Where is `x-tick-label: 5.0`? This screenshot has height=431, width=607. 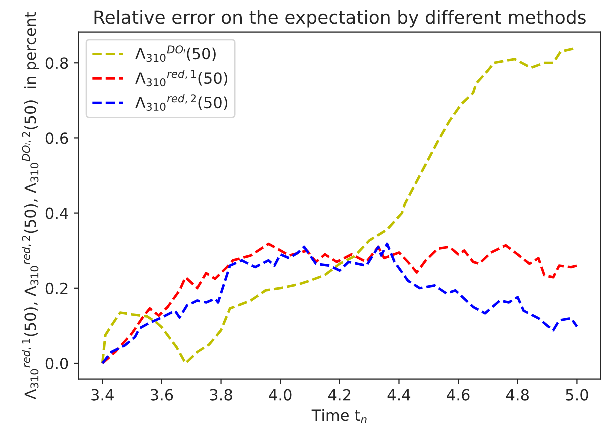 x-tick-label: 5.0 is located at coordinates (577, 395).